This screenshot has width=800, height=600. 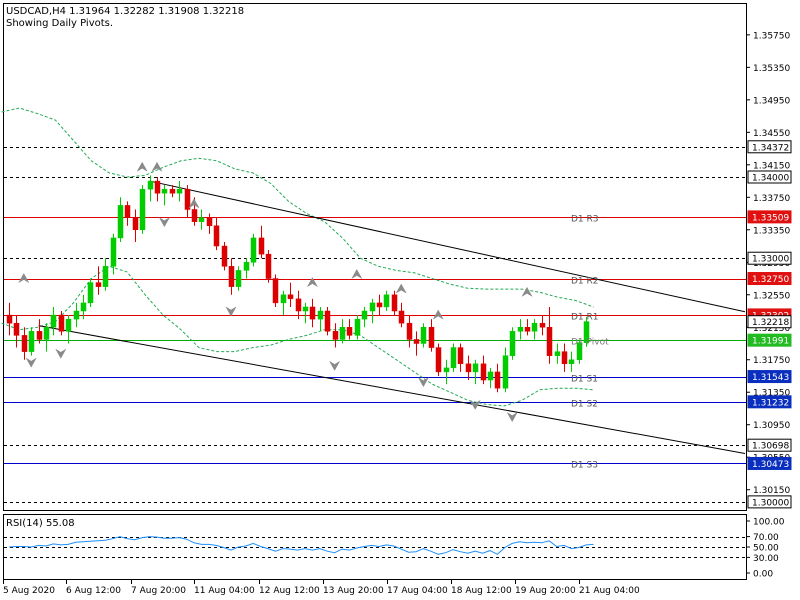 What do you see at coordinates (766, 549) in the screenshot?
I see `rsi-tick-label-2: 50.00` at bounding box center [766, 549].